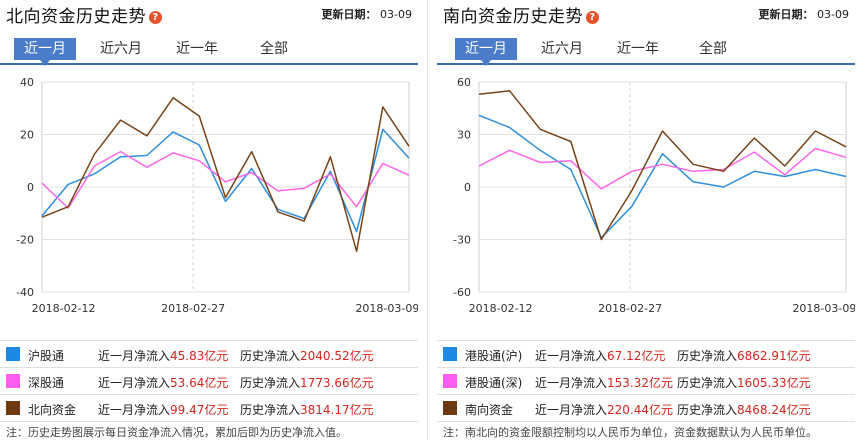 This screenshot has width=856, height=440. What do you see at coordinates (25, 292) in the screenshot?
I see `y-tick-label: -40` at bounding box center [25, 292].